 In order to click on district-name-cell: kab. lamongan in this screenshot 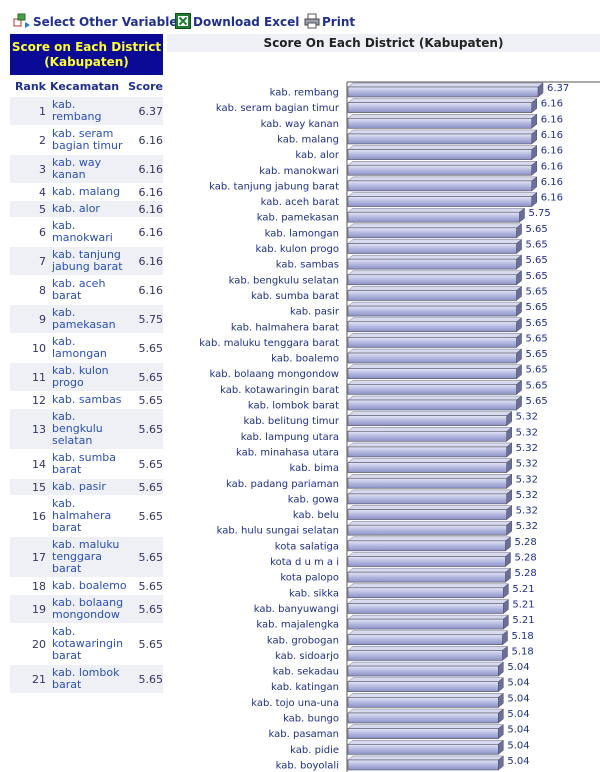, I will do `click(79, 347)`.